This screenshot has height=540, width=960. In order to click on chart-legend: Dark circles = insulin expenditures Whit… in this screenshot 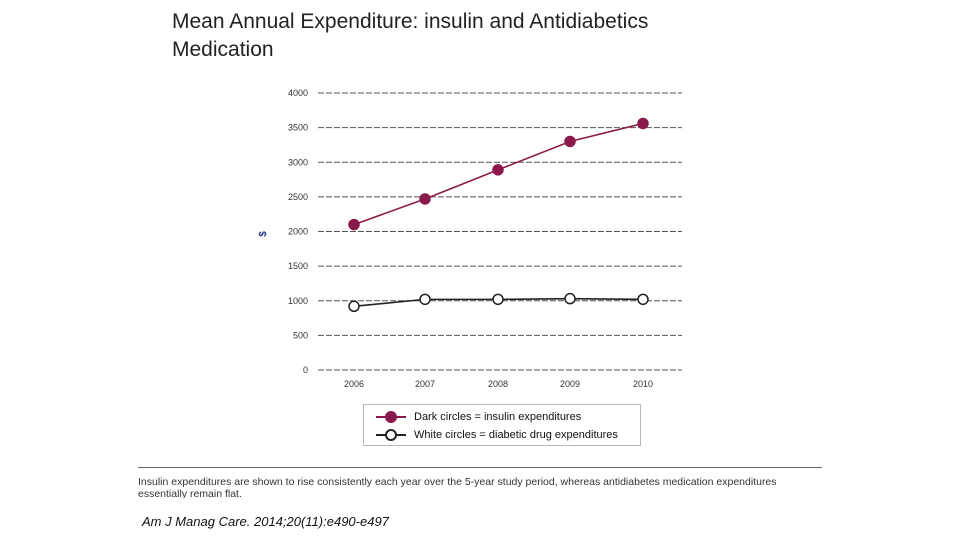, I will do `click(502, 425)`.